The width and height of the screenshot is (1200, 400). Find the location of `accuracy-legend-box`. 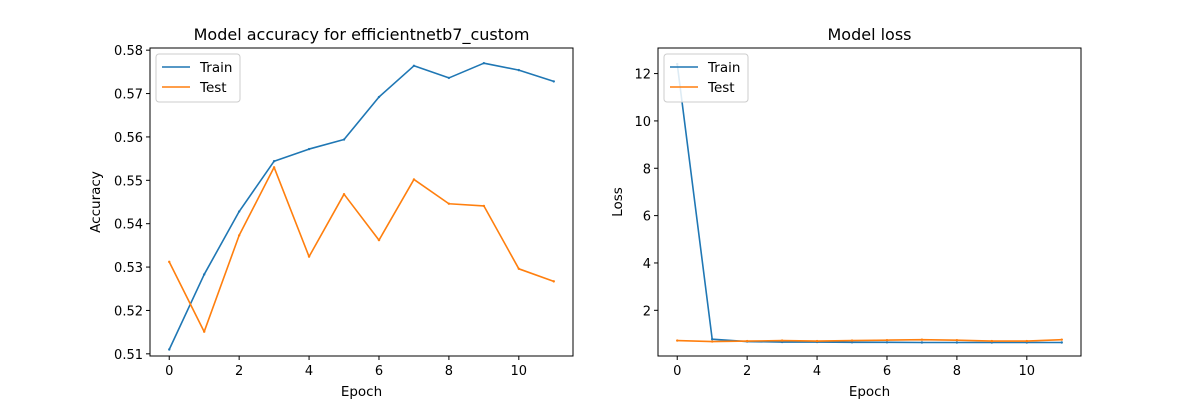

accuracy-legend-box is located at coordinates (198, 78).